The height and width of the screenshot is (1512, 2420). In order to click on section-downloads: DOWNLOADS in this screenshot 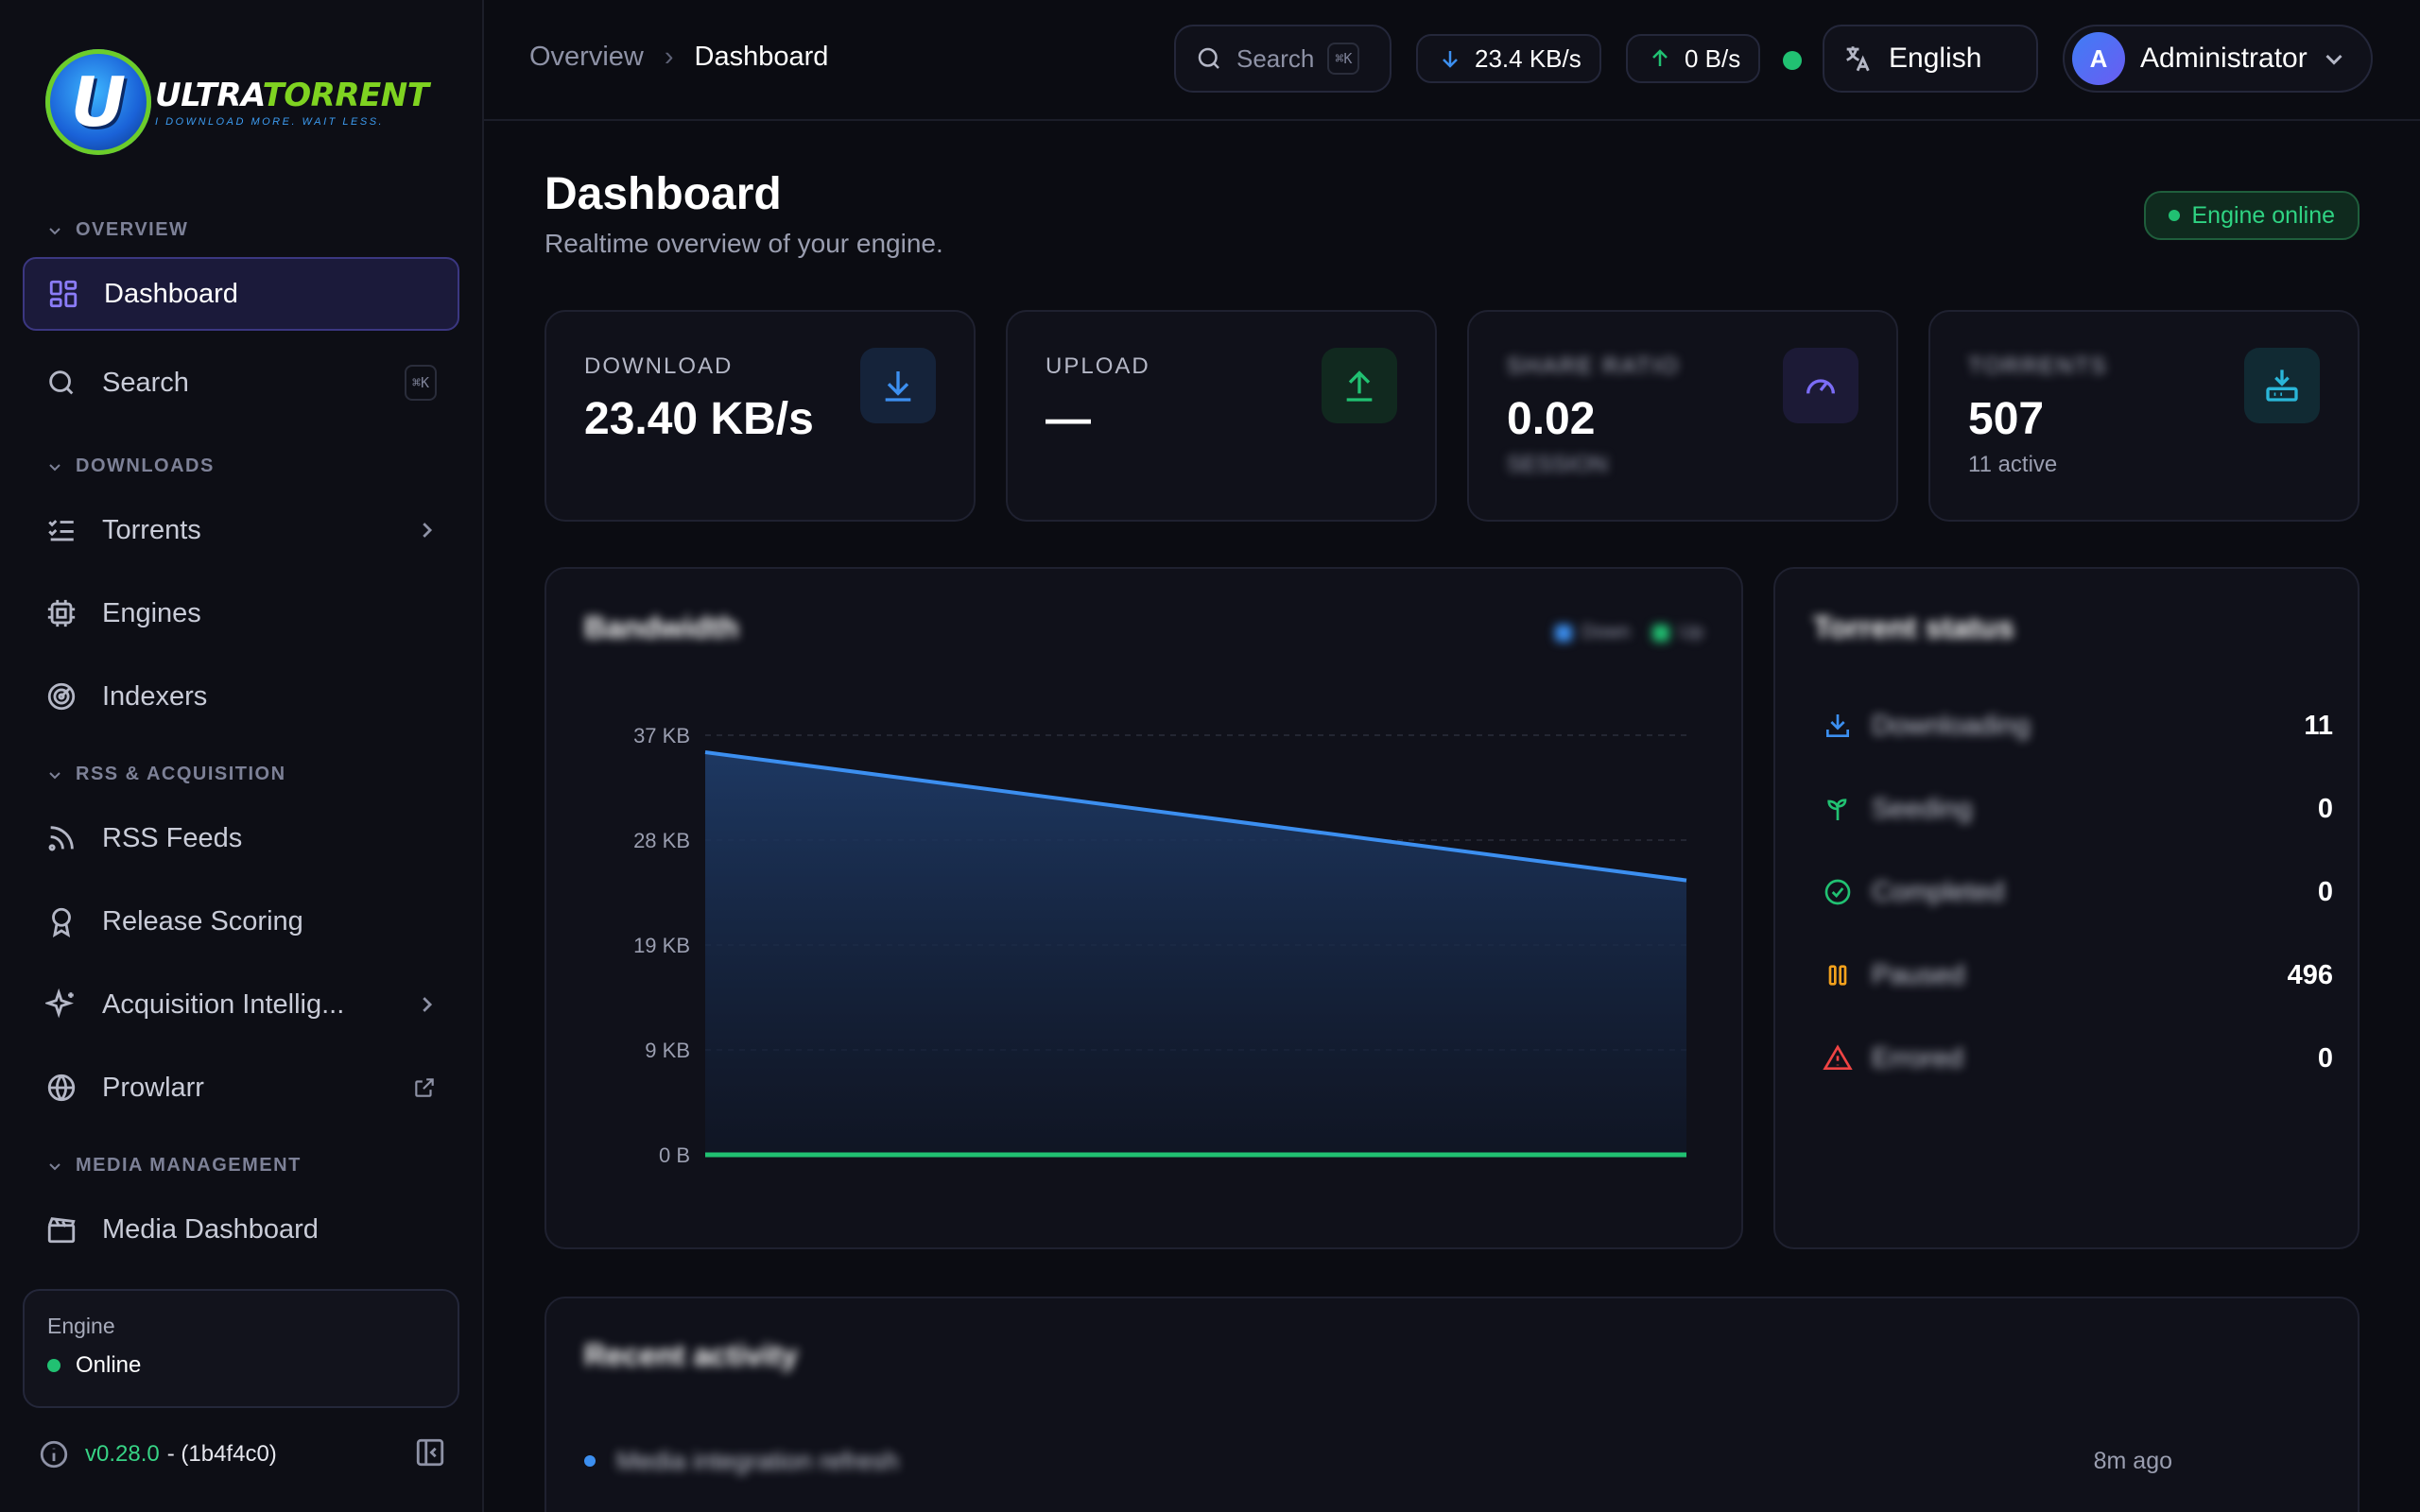, I will do `click(131, 466)`.